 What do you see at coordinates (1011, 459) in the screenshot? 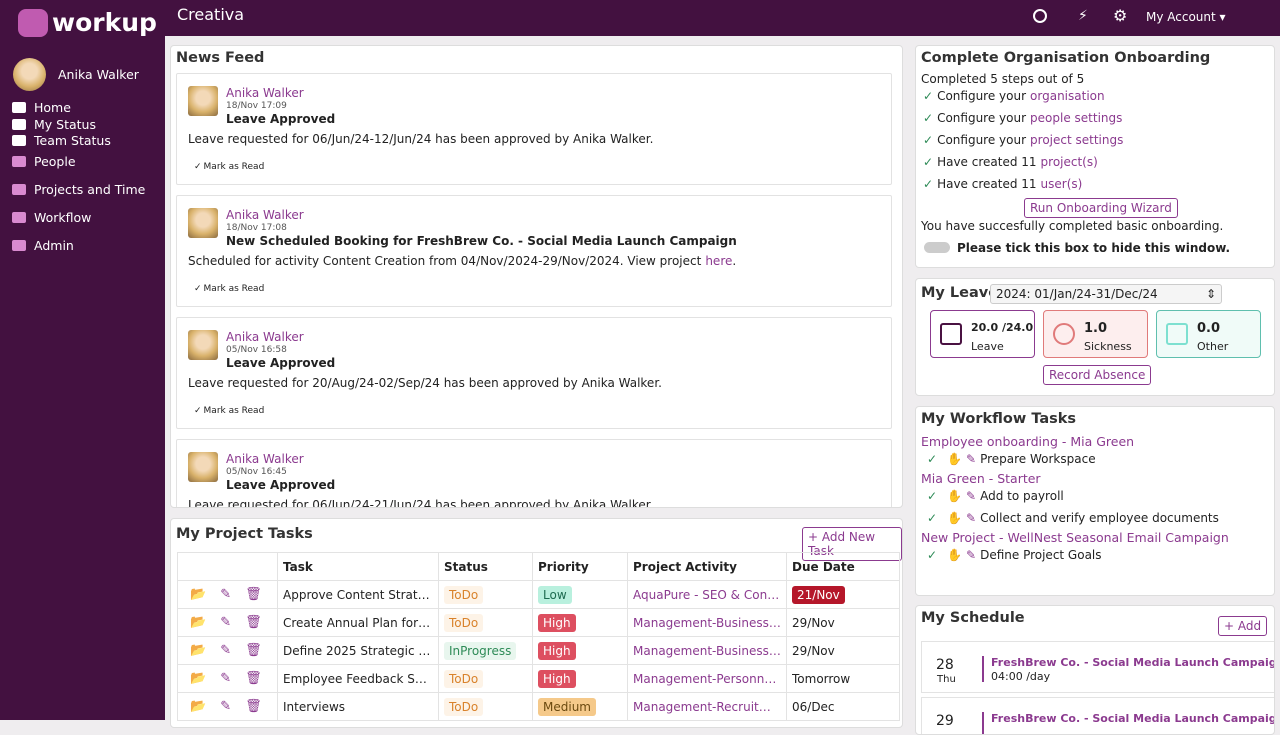
I see `workflow-task: ✓ ✋ ✎ Prepare Workspace` at bounding box center [1011, 459].